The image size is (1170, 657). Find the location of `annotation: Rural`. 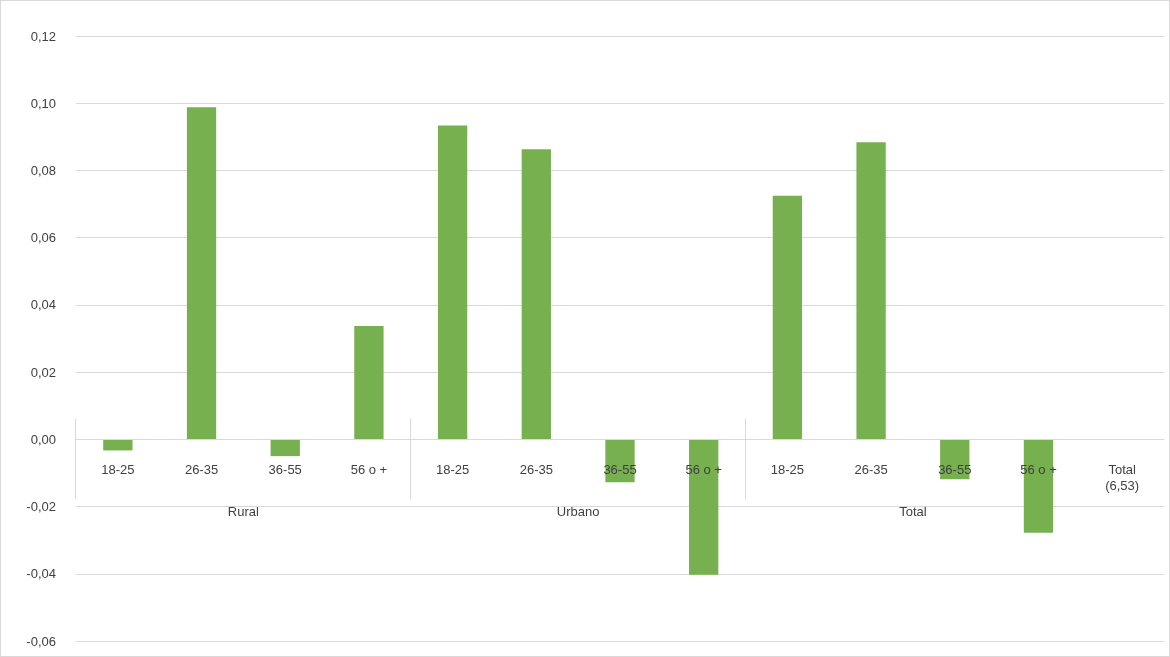

annotation: Rural is located at coordinates (243, 511).